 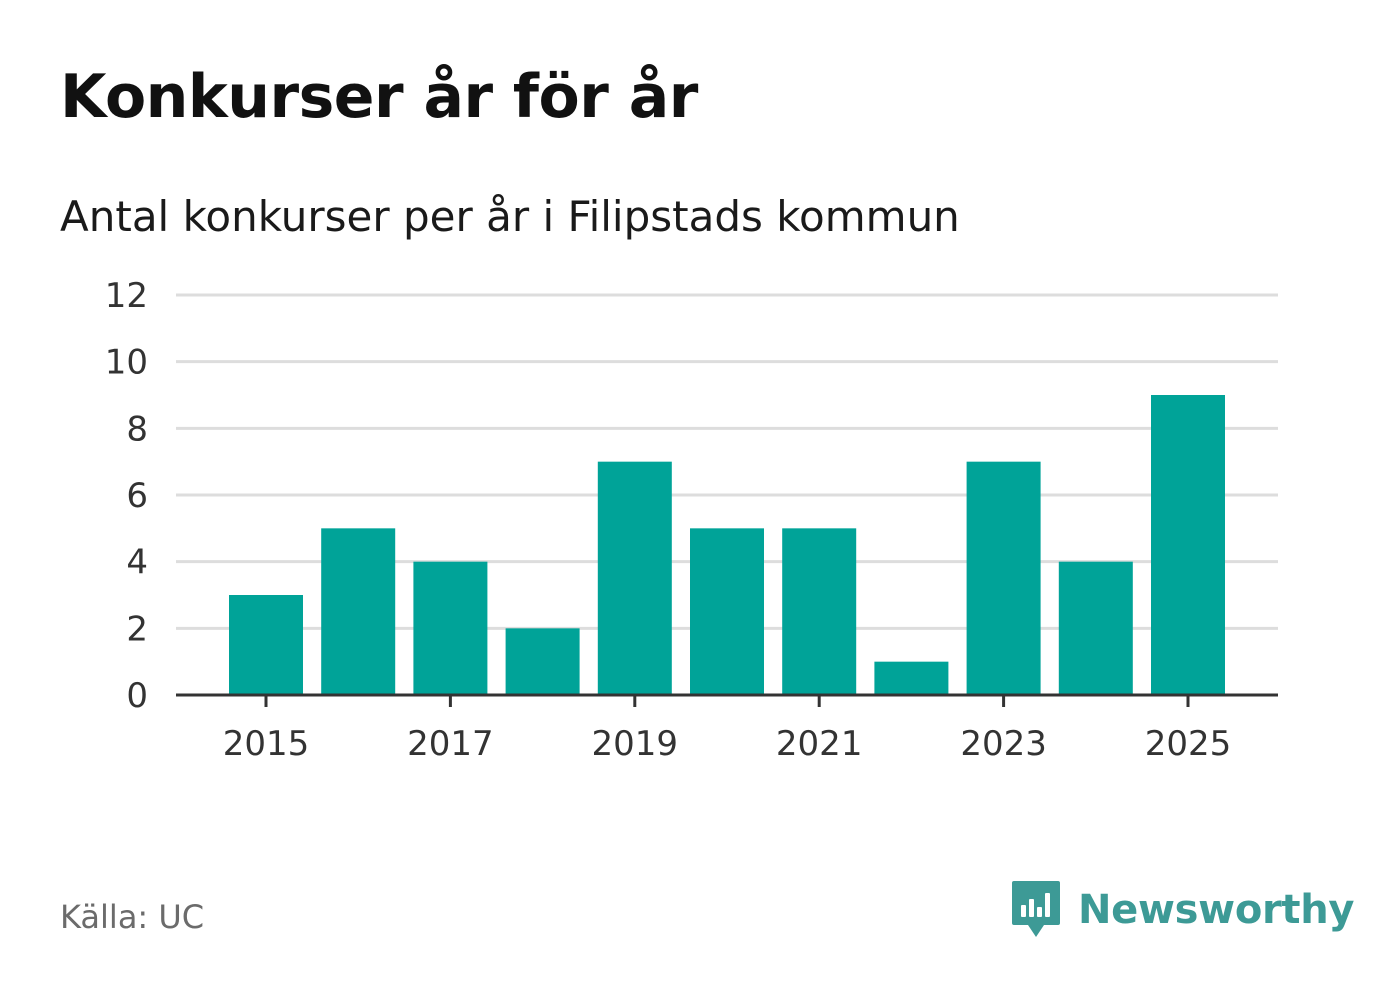 I want to click on source-note: Källa: UC, so click(x=132, y=917).